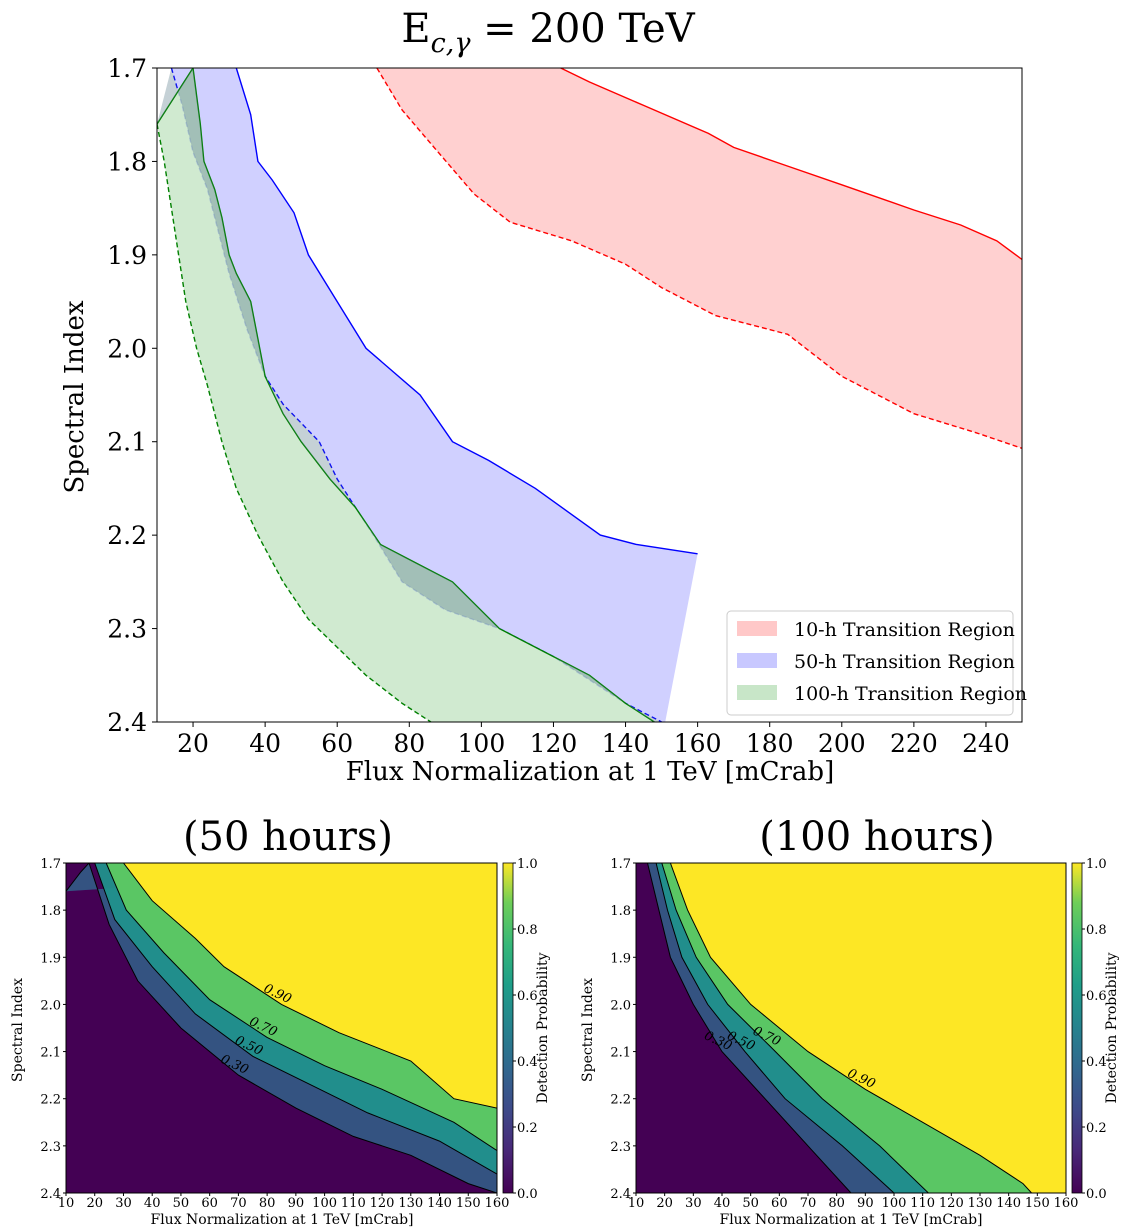 Image resolution: width=1123 pixels, height=1229 pixels. What do you see at coordinates (914, 743) in the screenshot?
I see `main-x-tick-label: 220` at bounding box center [914, 743].